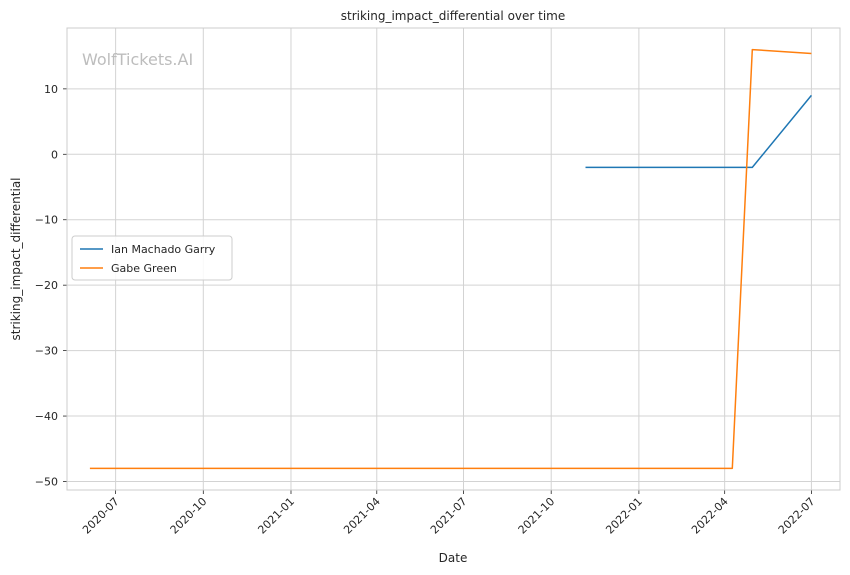  Describe the element at coordinates (46, 481) in the screenshot. I see `y-tick-label: −50` at that location.